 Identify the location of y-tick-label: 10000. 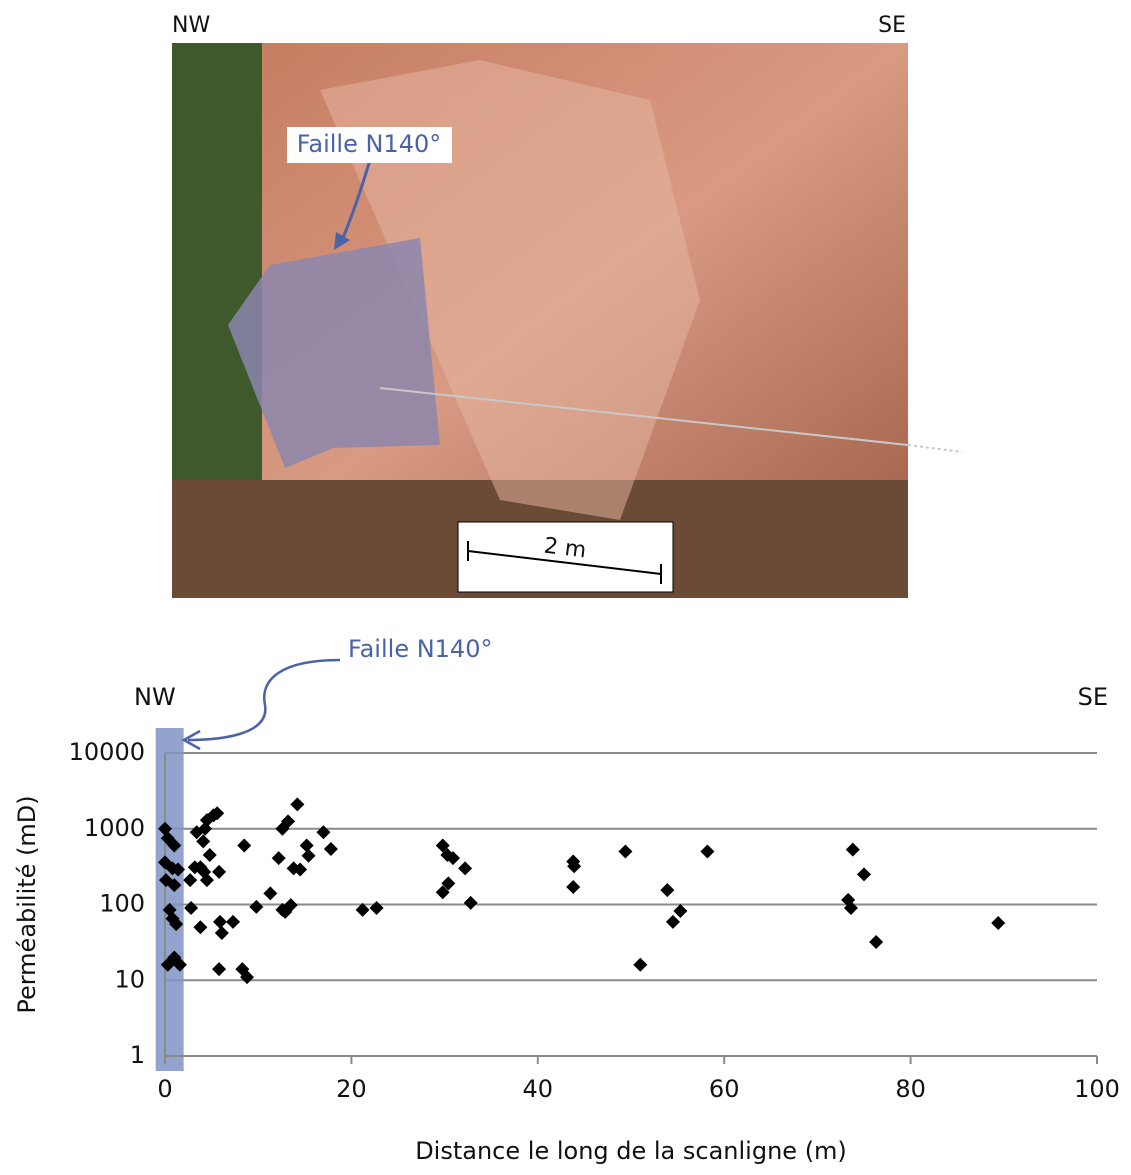
(107, 752).